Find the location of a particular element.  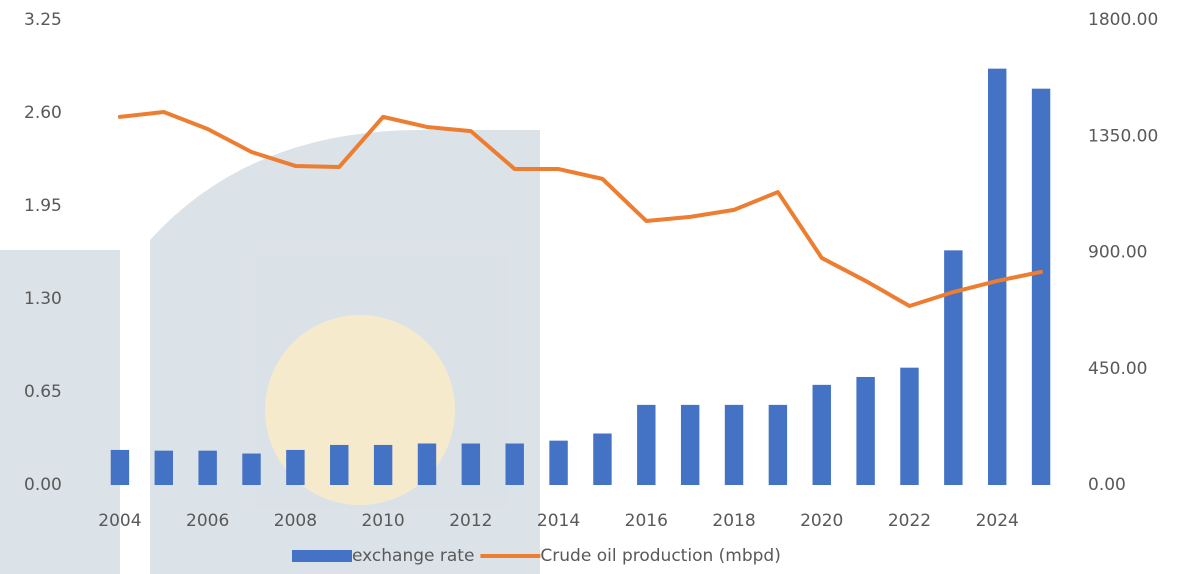

x-tick-label: 2012 is located at coordinates (470, 521).